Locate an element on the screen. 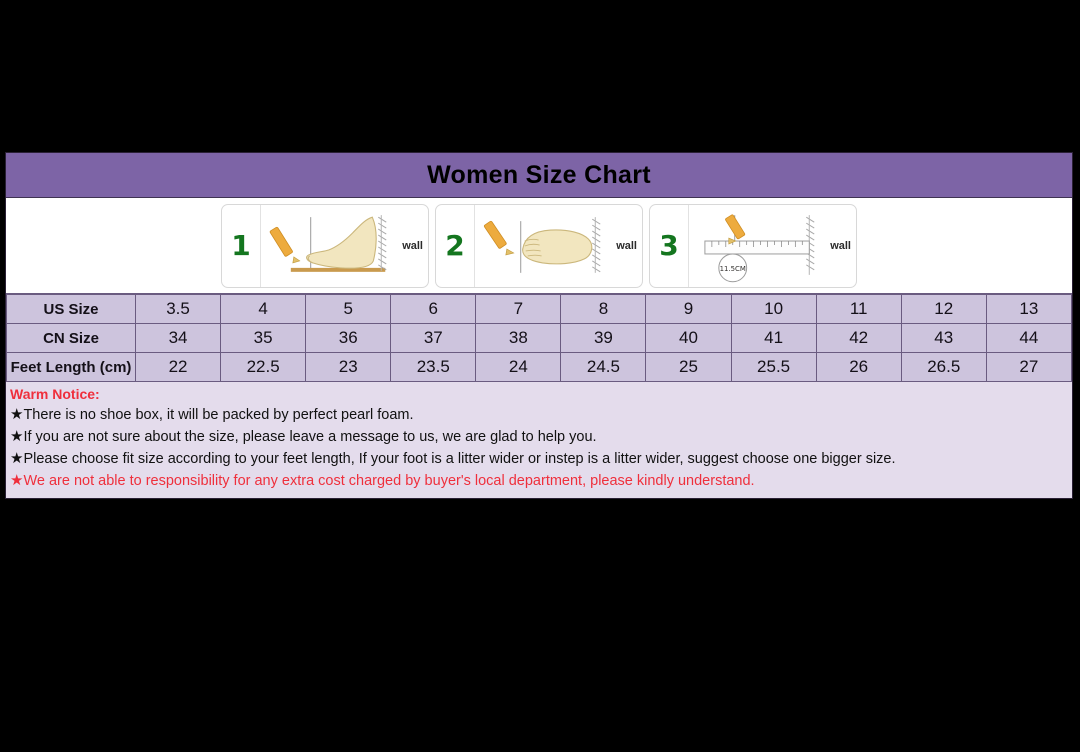  step-number-cell-2: 2 is located at coordinates (455, 245).